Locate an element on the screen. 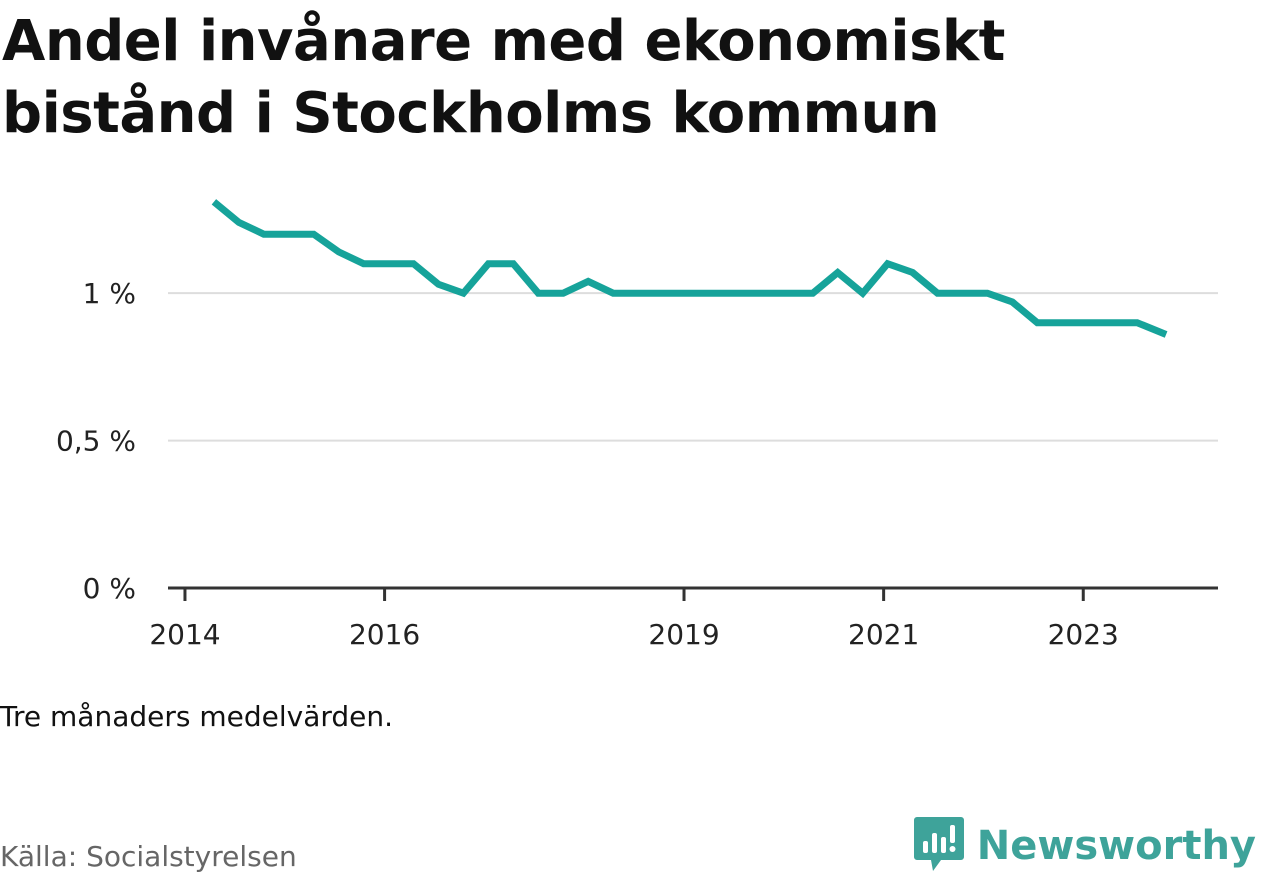 This screenshot has width=1262, height=879. brand-logo: Newsworthy is located at coordinates (1084, 846).